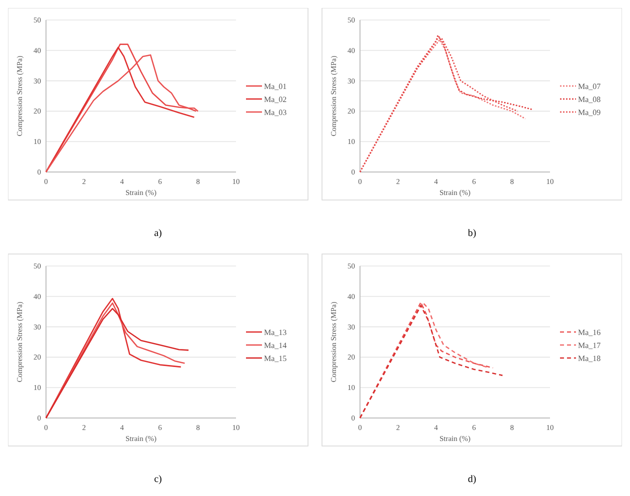  I want to click on legend-label: Ma_16, so click(589, 332).